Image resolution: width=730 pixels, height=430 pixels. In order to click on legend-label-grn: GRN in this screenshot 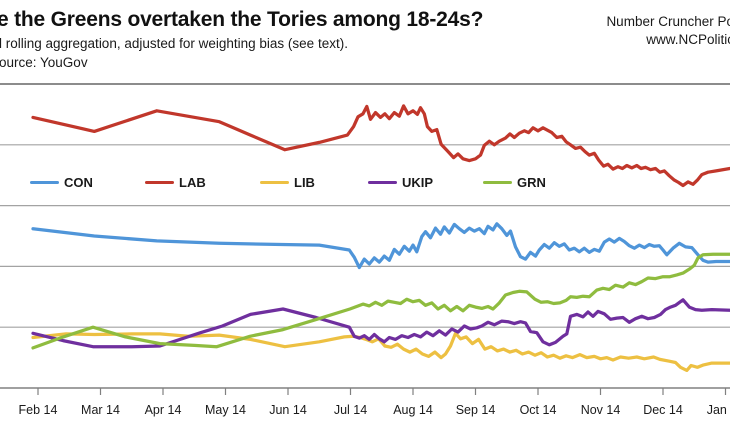, I will do `click(531, 182)`.